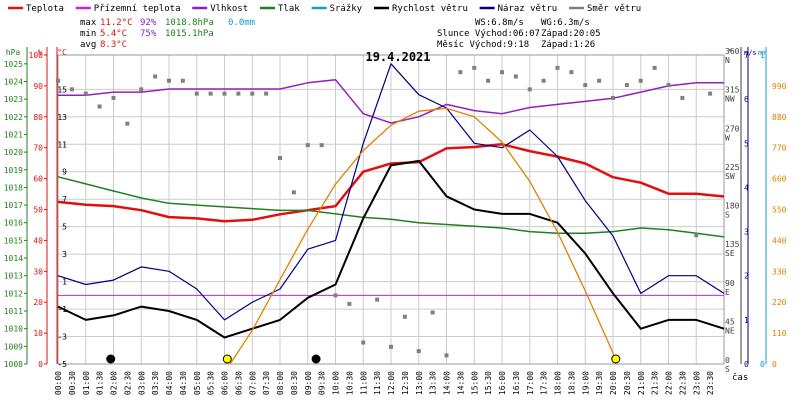 Image resolution: width=800 pixels, height=400 pixels. Describe the element at coordinates (225, 383) in the screenshot. I see `x-tick-label: 06:00` at that location.